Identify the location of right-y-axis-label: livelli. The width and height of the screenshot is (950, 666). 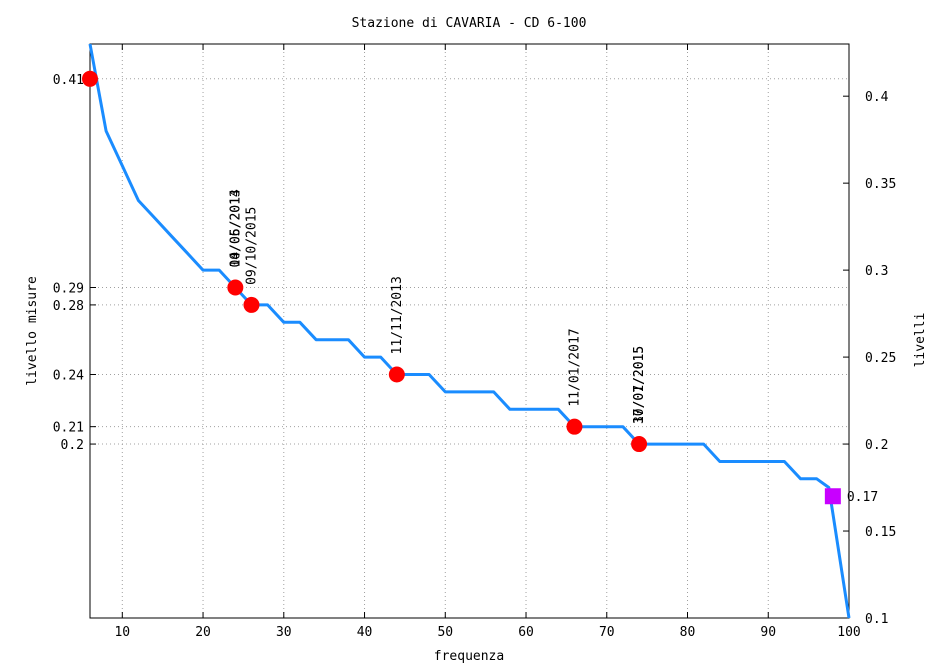
(920, 340).